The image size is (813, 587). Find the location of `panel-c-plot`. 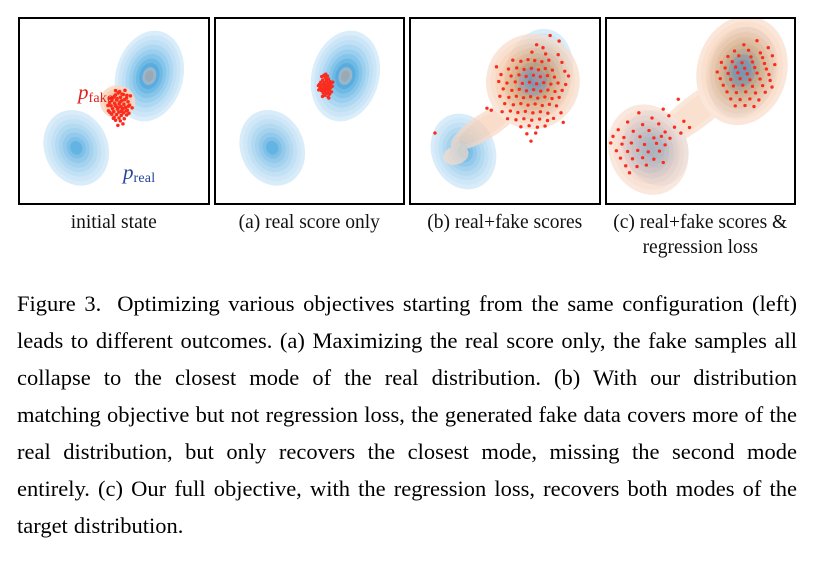

panel-c-plot is located at coordinates (697, 107).